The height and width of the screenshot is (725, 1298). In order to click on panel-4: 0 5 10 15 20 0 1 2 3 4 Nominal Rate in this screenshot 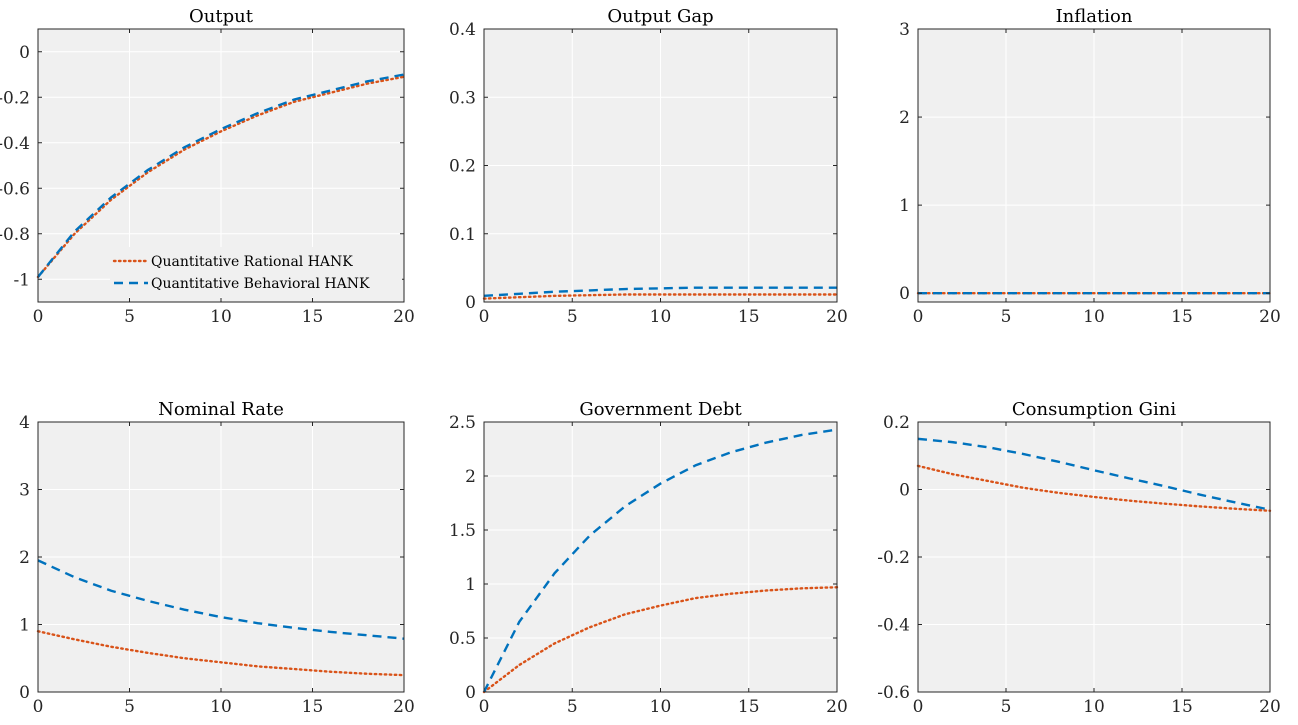, I will do `click(217, 558)`.